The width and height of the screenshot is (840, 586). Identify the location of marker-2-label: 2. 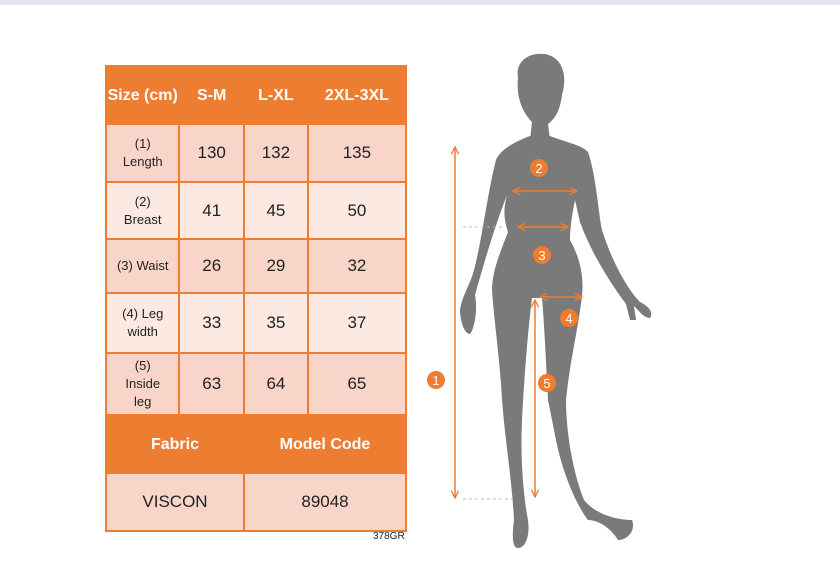
(538, 168).